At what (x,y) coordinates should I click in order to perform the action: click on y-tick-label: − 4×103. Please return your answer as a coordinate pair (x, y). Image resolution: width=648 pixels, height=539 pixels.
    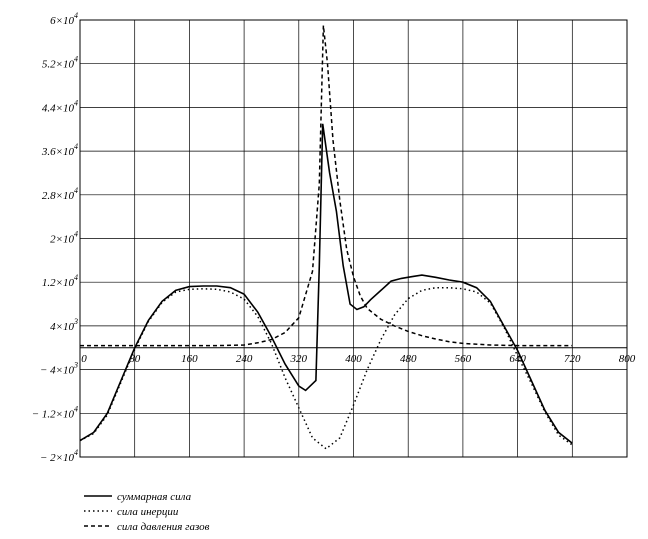
    Looking at the image, I should click on (59, 369).